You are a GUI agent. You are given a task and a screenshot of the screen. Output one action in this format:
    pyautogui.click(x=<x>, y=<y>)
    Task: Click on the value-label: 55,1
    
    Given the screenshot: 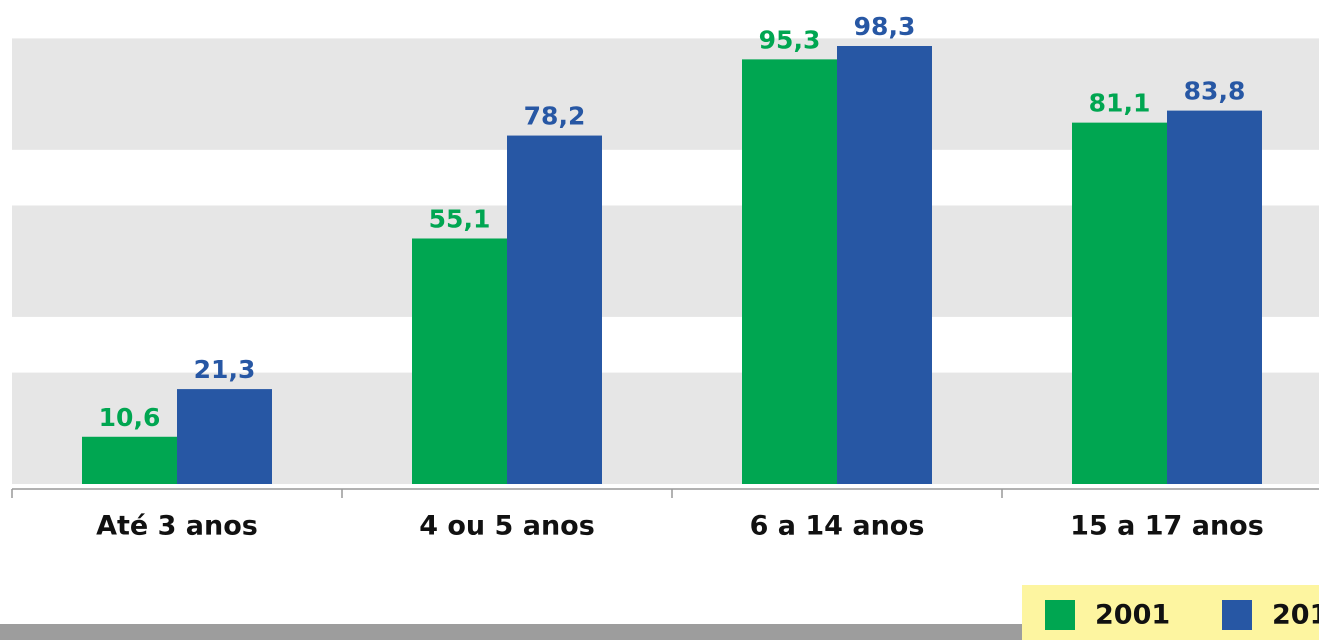 What is the action you would take?
    pyautogui.click(x=460, y=218)
    